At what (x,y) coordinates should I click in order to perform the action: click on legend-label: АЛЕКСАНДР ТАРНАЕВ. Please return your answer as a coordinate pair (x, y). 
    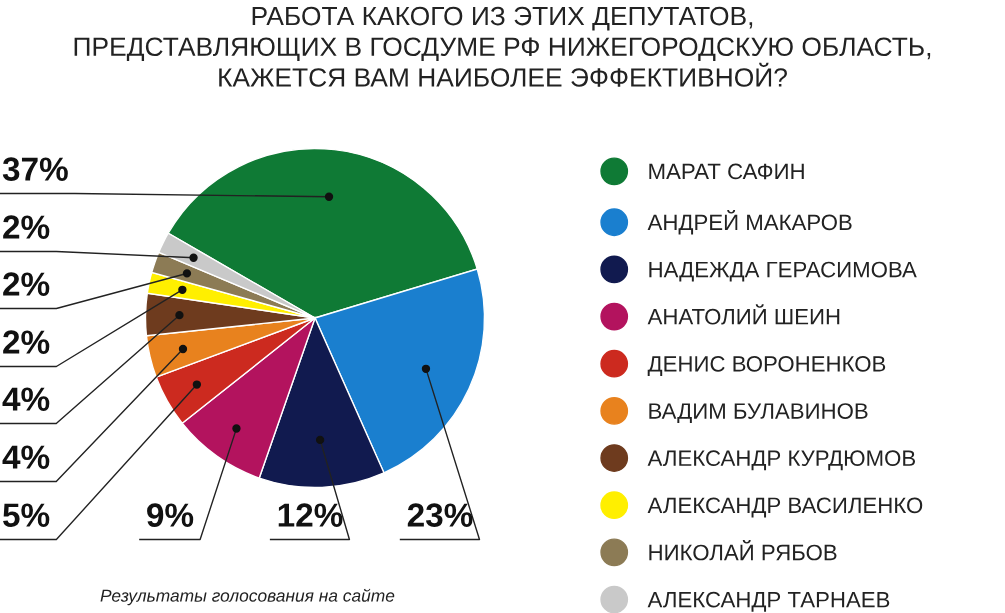
    Looking at the image, I should click on (768, 601).